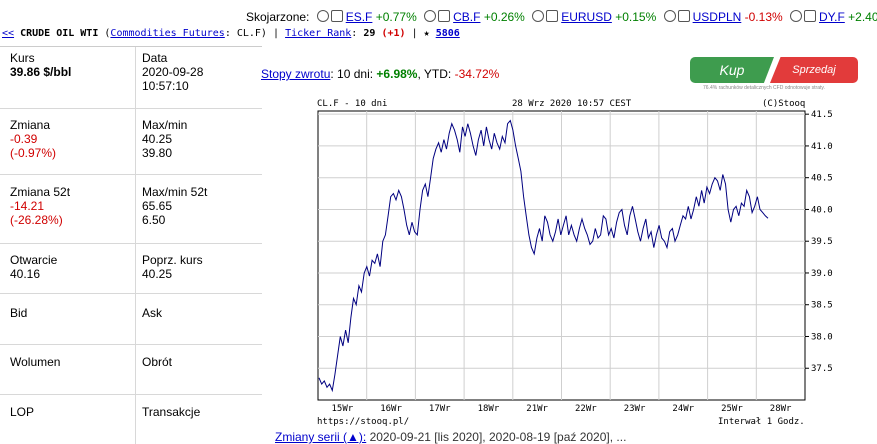 Image resolution: width=877 pixels, height=444 pixels. What do you see at coordinates (761, 422) in the screenshot?
I see `chart-interval: Interwał 1 Godz.` at bounding box center [761, 422].